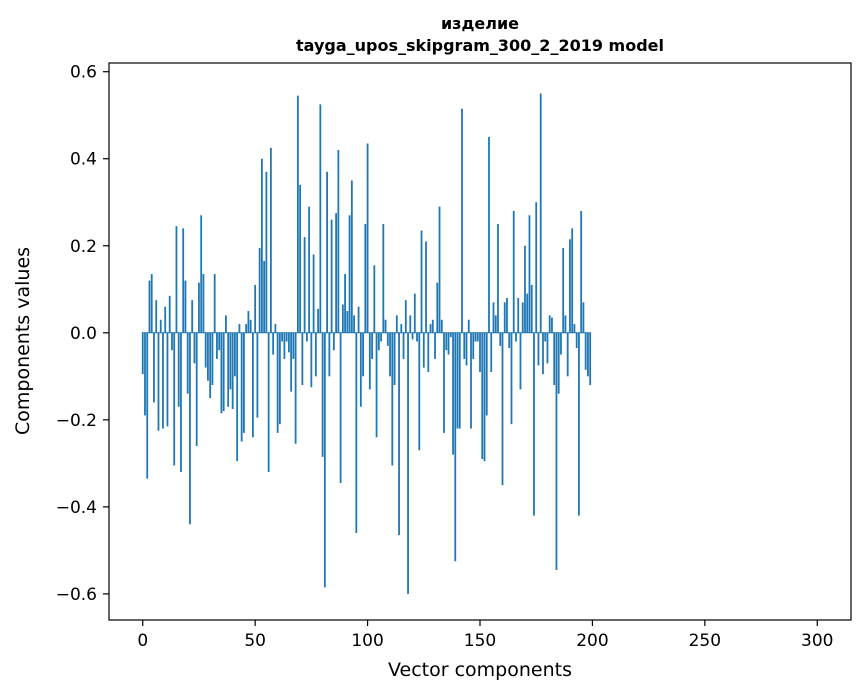 This screenshot has width=867, height=696. Describe the element at coordinates (817, 641) in the screenshot. I see `x-tick-label: 300` at that location.